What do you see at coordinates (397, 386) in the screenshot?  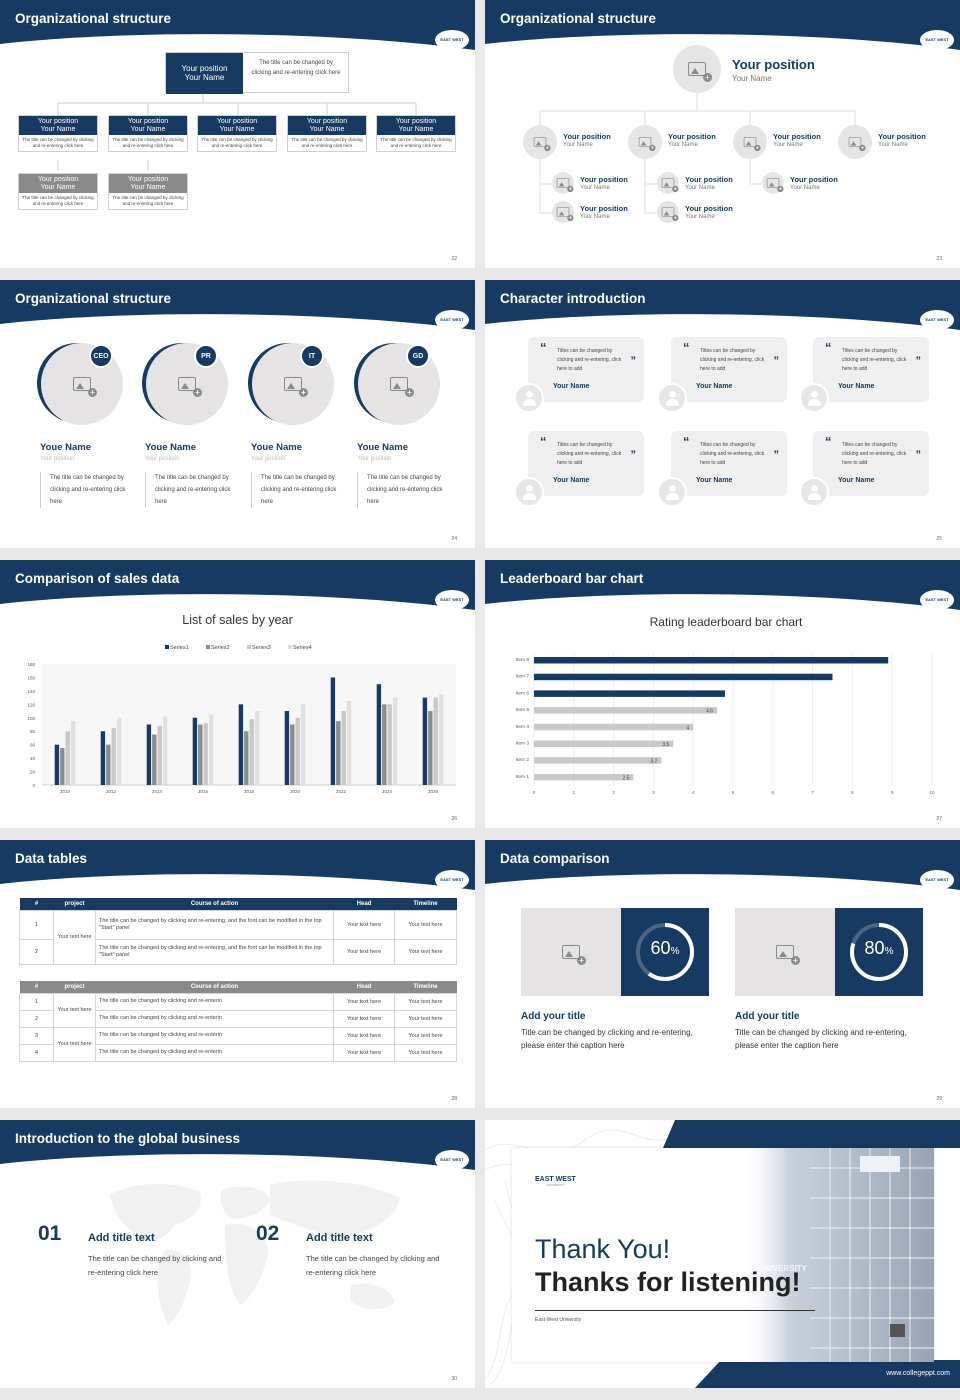 I see `person-photo` at bounding box center [397, 386].